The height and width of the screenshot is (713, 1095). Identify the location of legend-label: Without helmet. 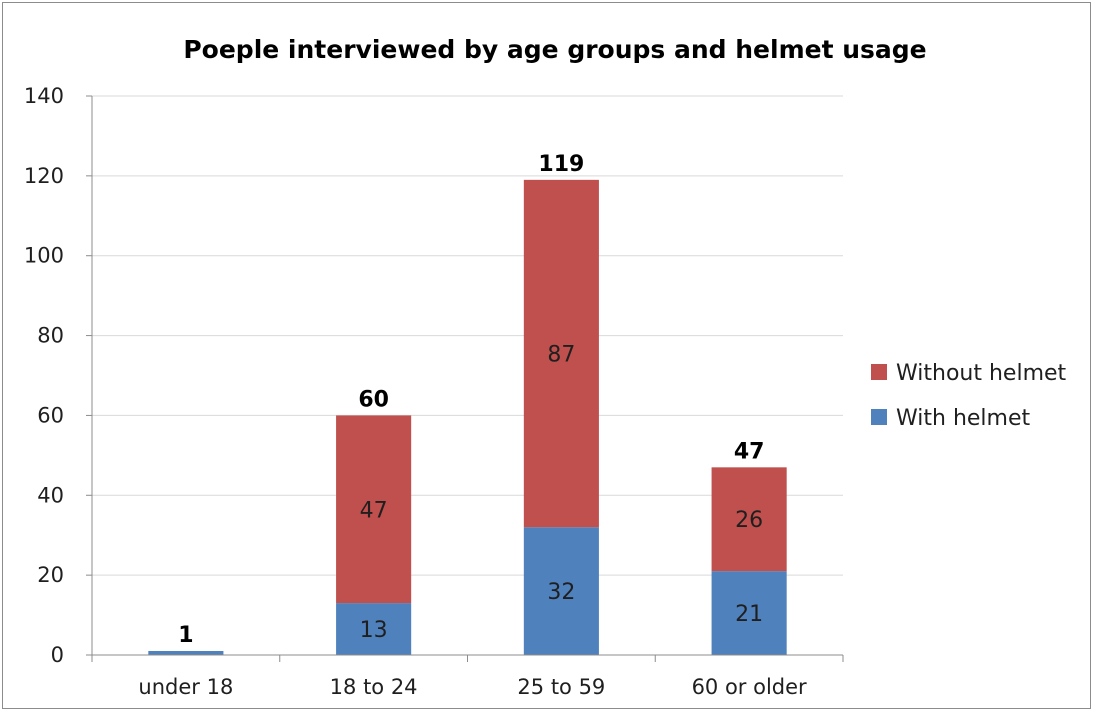
(981, 373).